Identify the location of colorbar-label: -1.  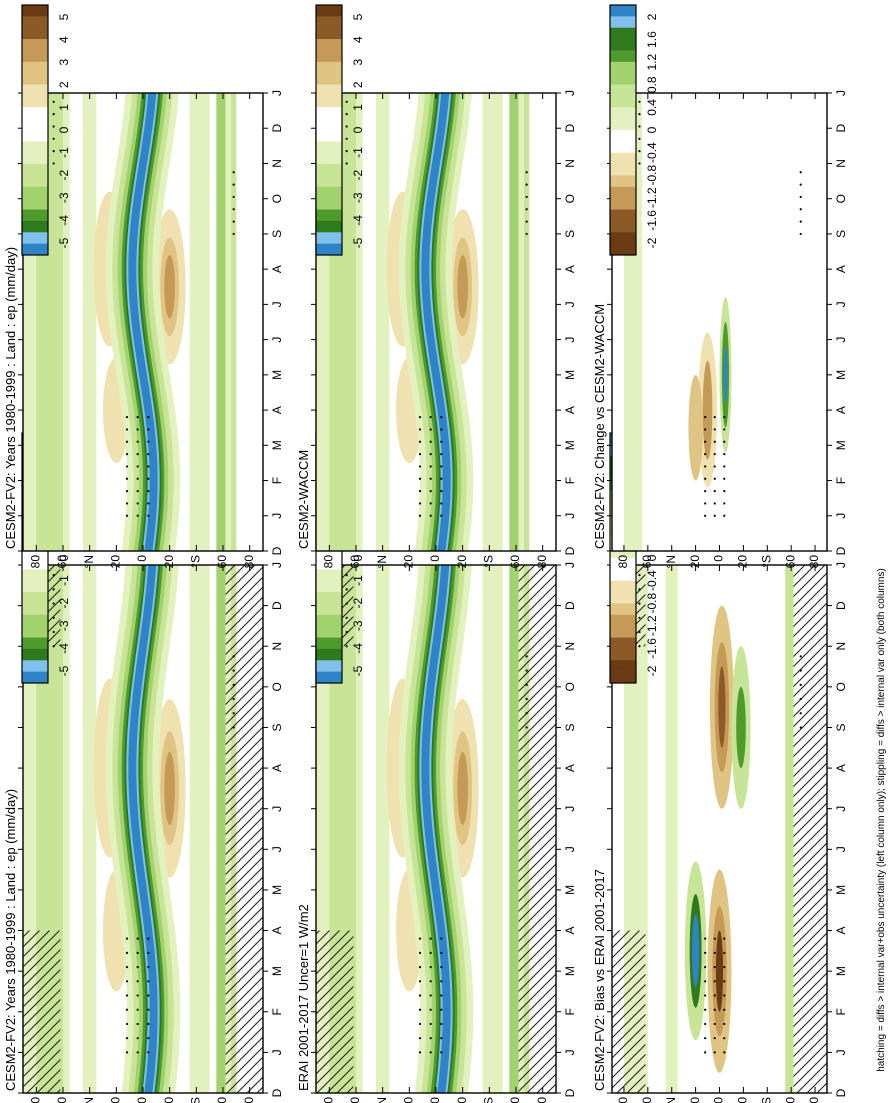
(358, 580).